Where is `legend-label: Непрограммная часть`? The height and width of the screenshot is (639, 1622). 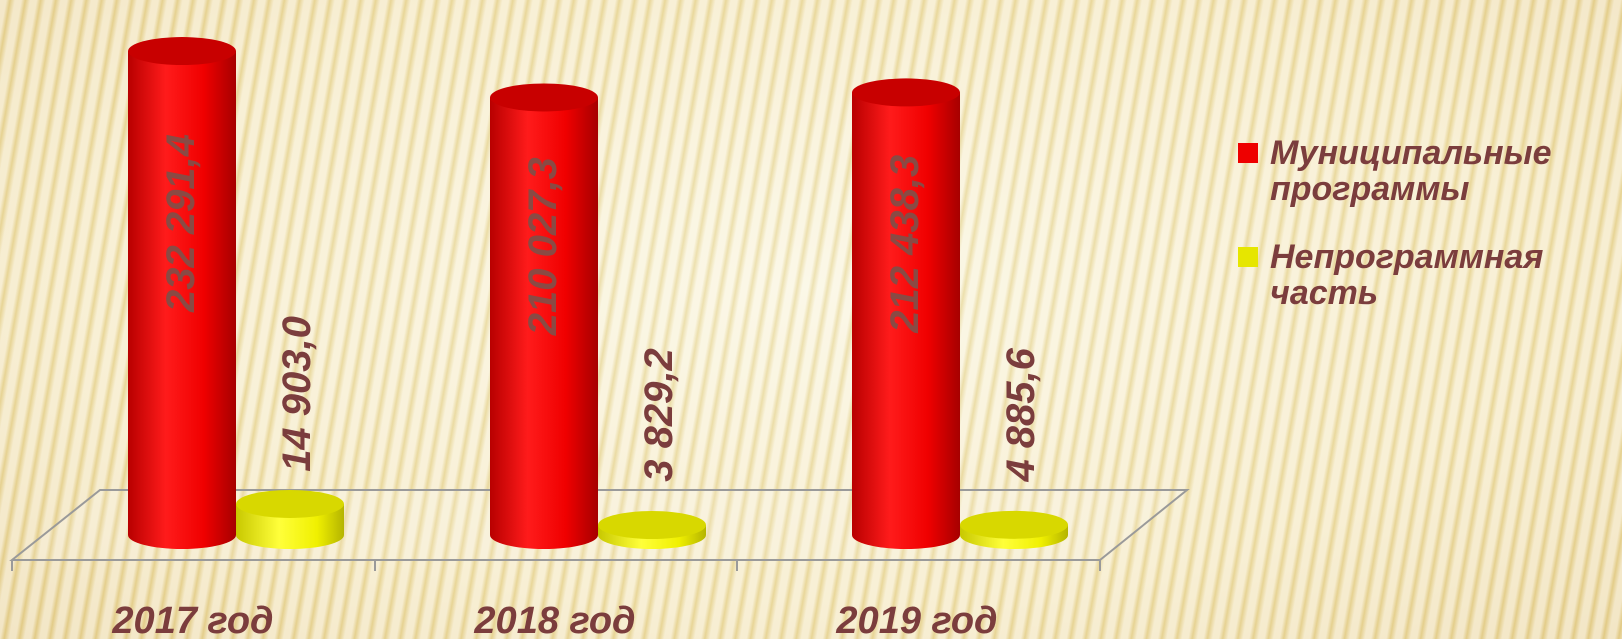
legend-label: Непрограммная часть is located at coordinates (1407, 275).